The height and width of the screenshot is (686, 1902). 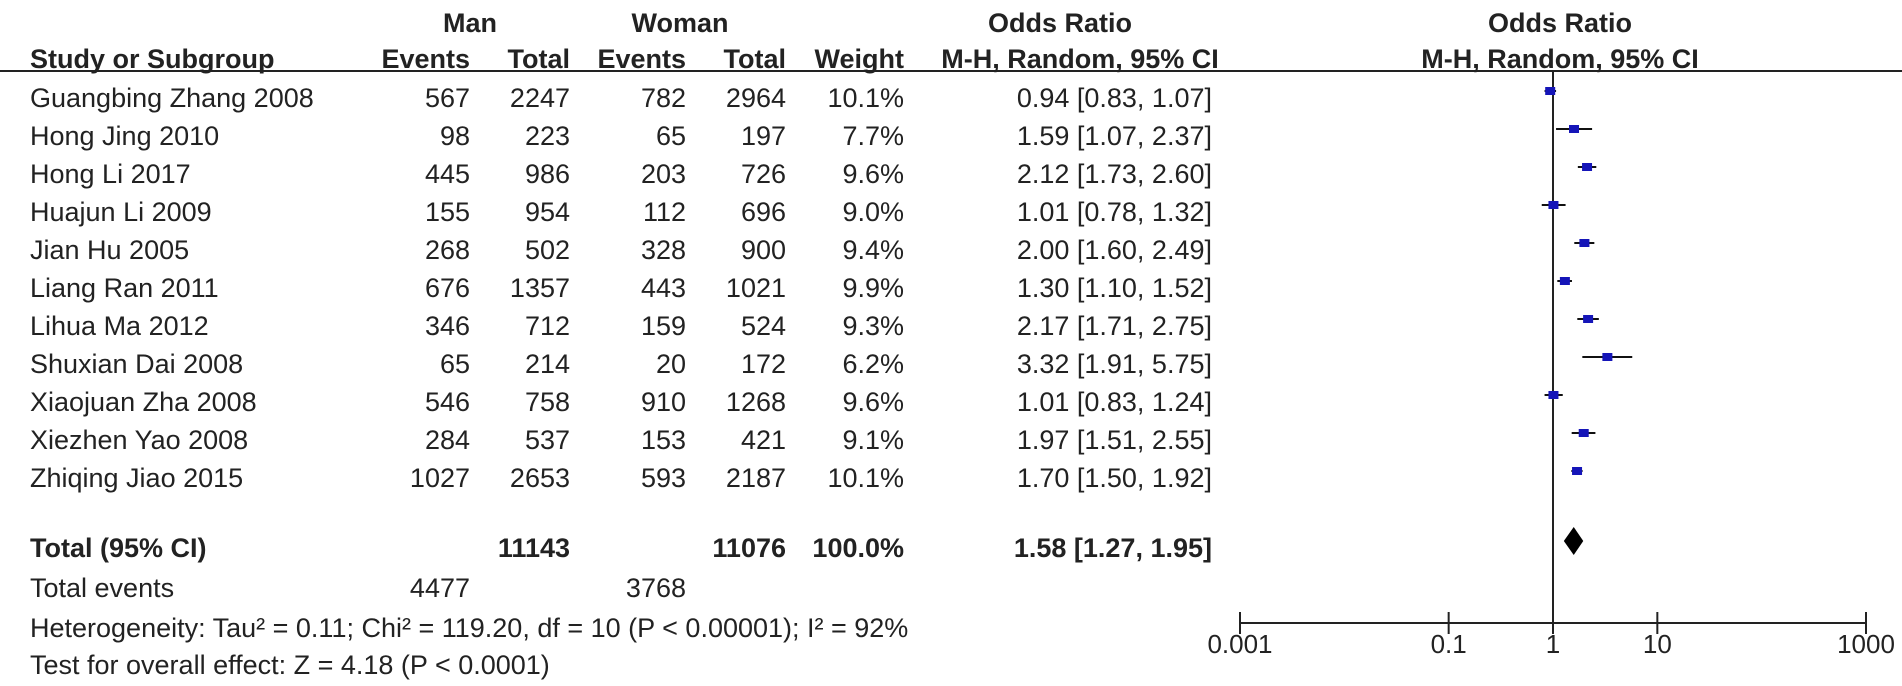 What do you see at coordinates (663, 478) in the screenshot?
I see `events-woman: 593` at bounding box center [663, 478].